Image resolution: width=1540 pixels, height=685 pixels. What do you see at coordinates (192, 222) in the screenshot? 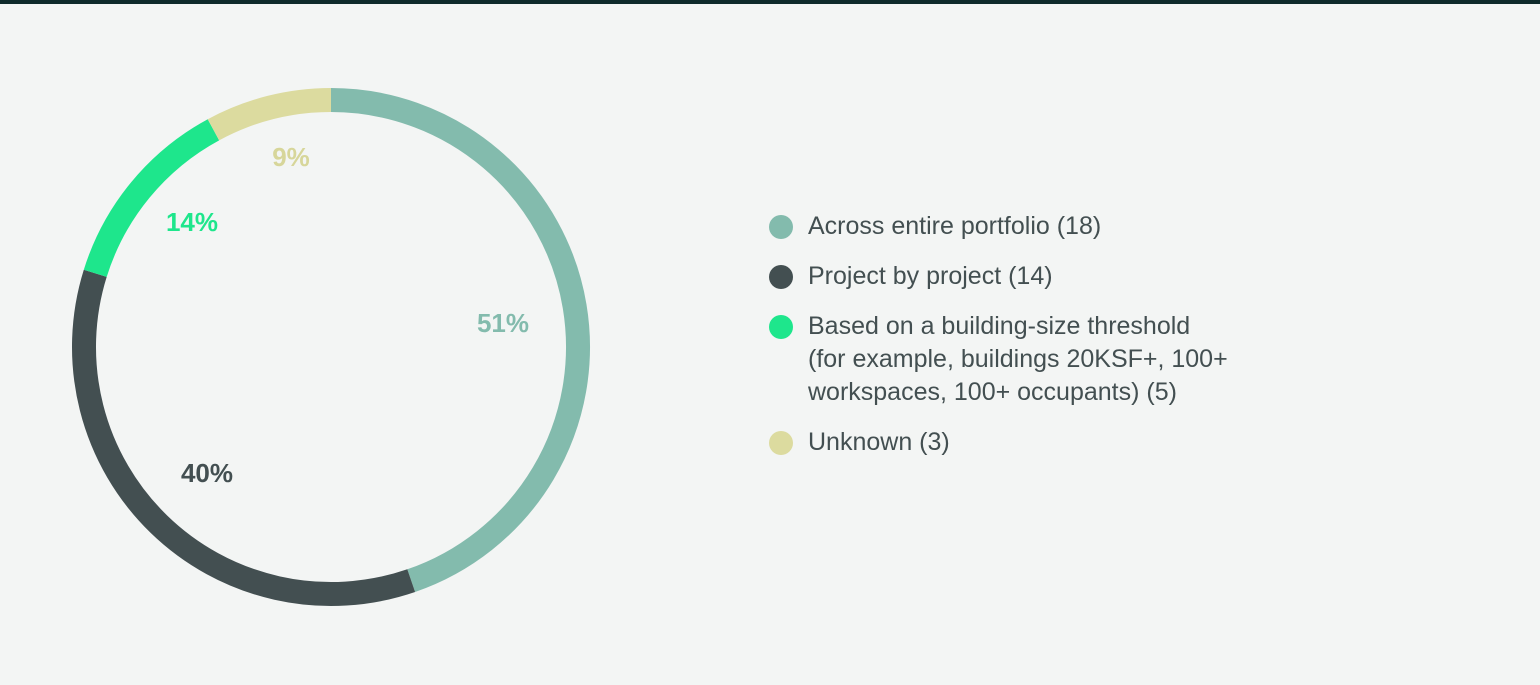
I see `slice-value-label-3: 14%` at bounding box center [192, 222].